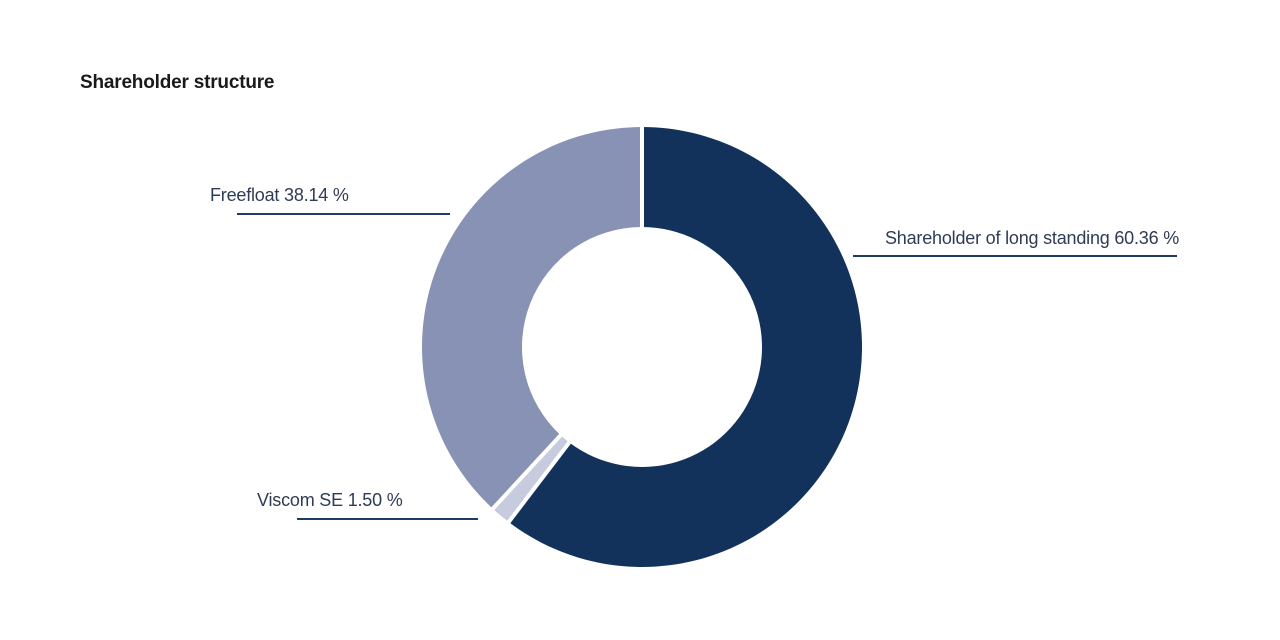 The height and width of the screenshot is (640, 1280). I want to click on viscom-leader-line, so click(387, 519).